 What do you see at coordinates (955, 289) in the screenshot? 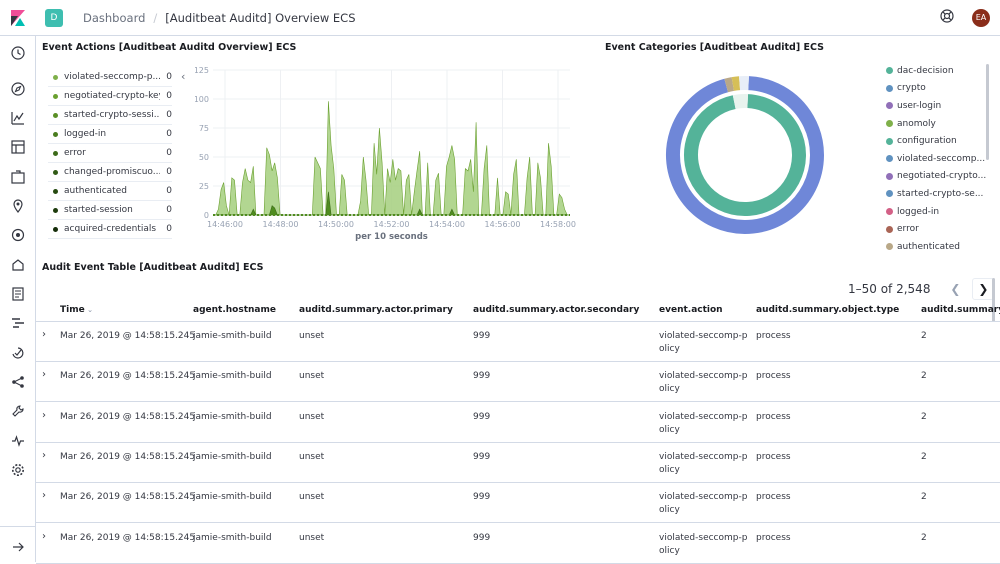
I see `prev-page-button: ❮` at bounding box center [955, 289].